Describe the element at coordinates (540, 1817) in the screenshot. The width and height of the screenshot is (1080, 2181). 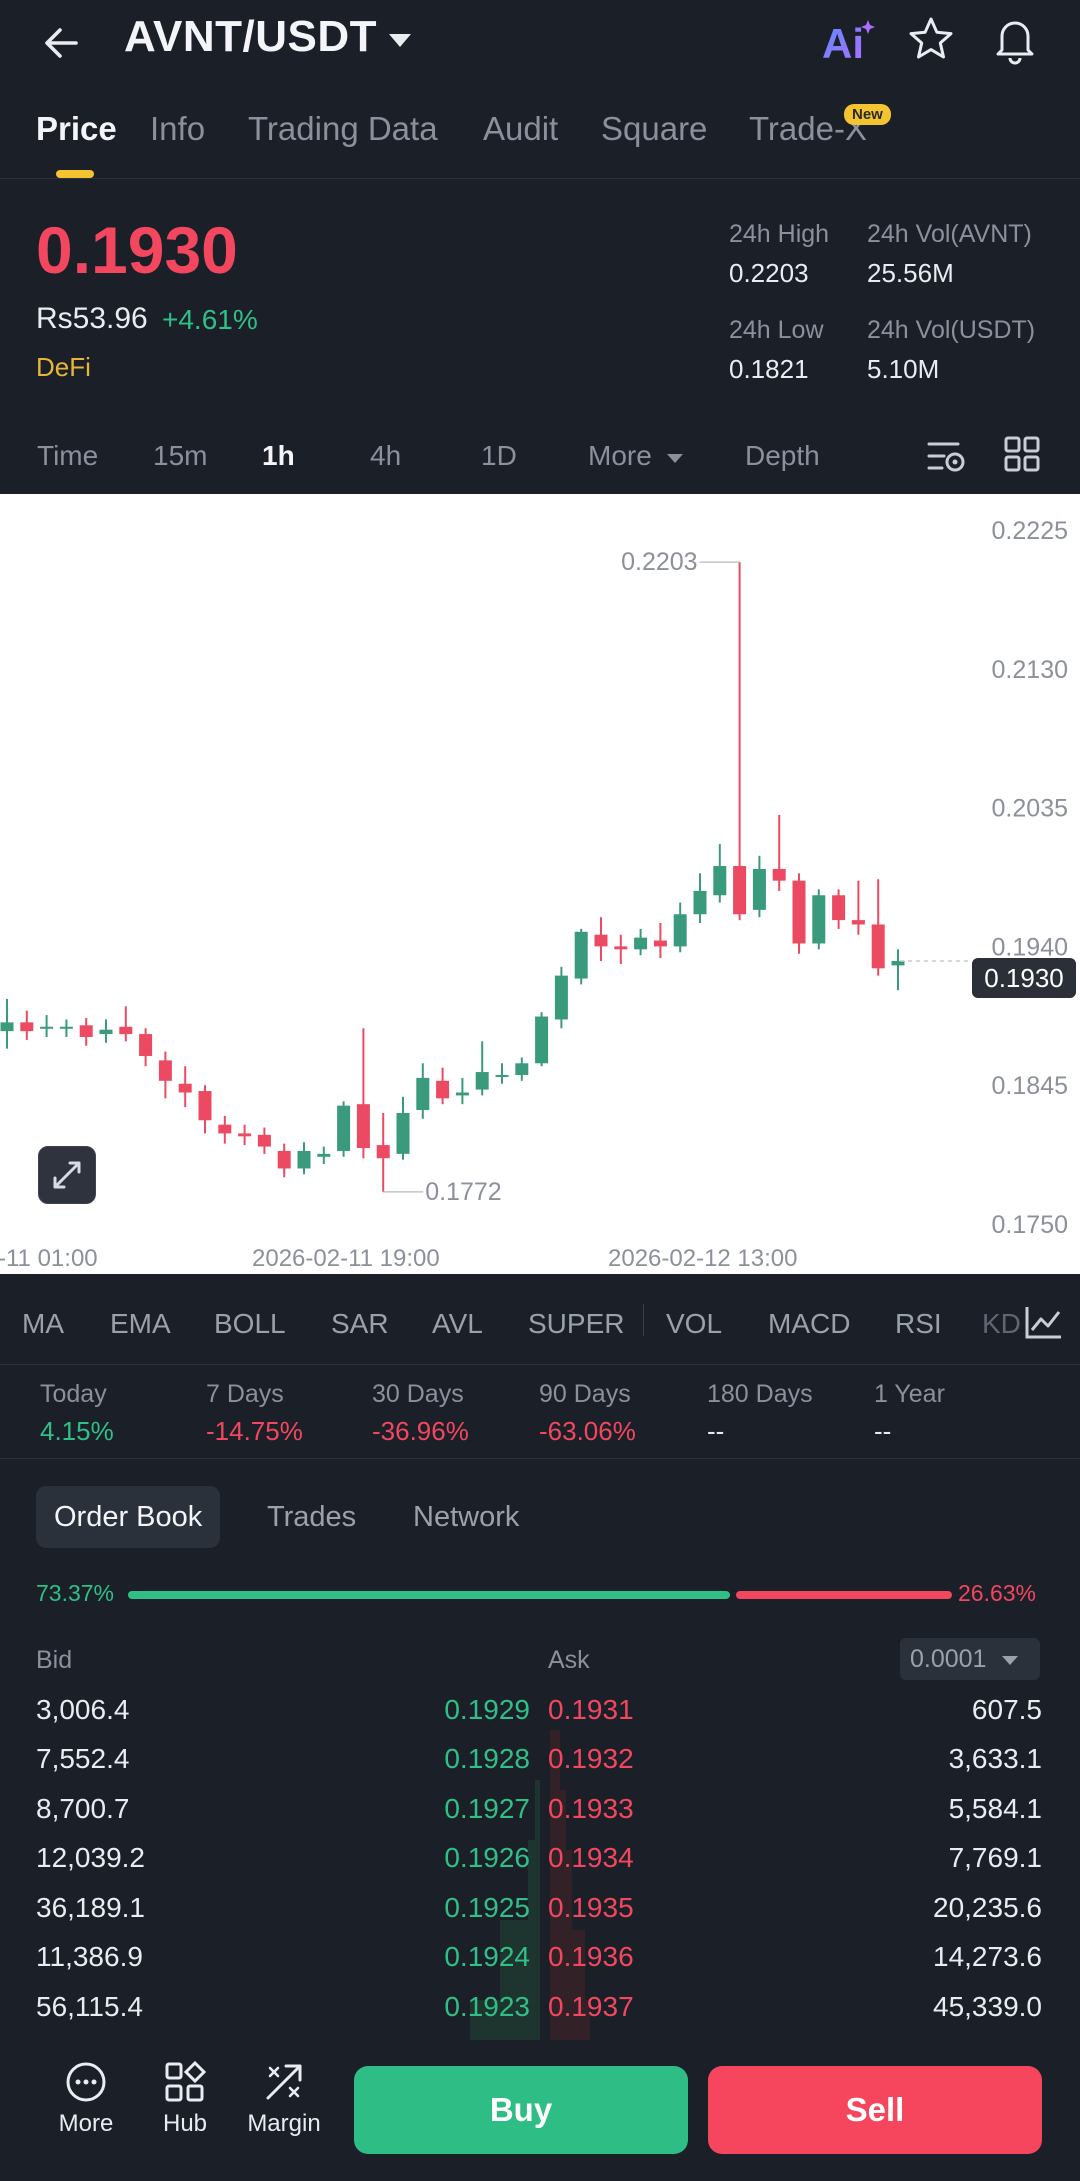
I see `order-row: 8,700.7 0.1927 0.1933 5,584.1` at that location.